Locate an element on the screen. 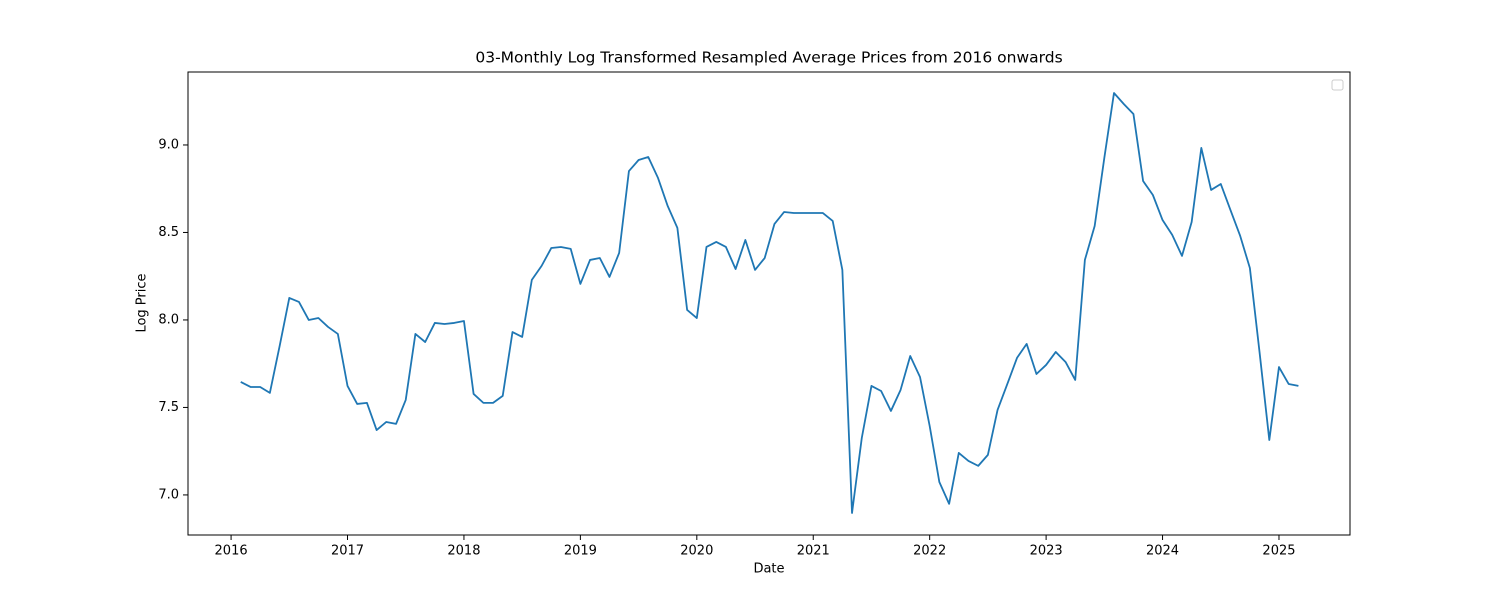  x-tick-label: 2019 is located at coordinates (580, 551).